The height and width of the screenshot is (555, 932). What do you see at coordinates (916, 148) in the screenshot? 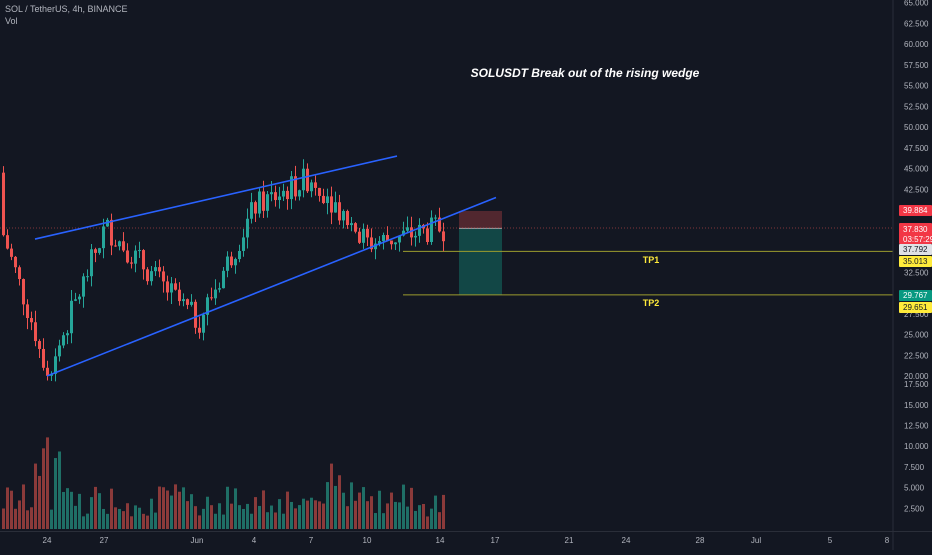
I see `y-tick-label: 47.500` at bounding box center [916, 148].